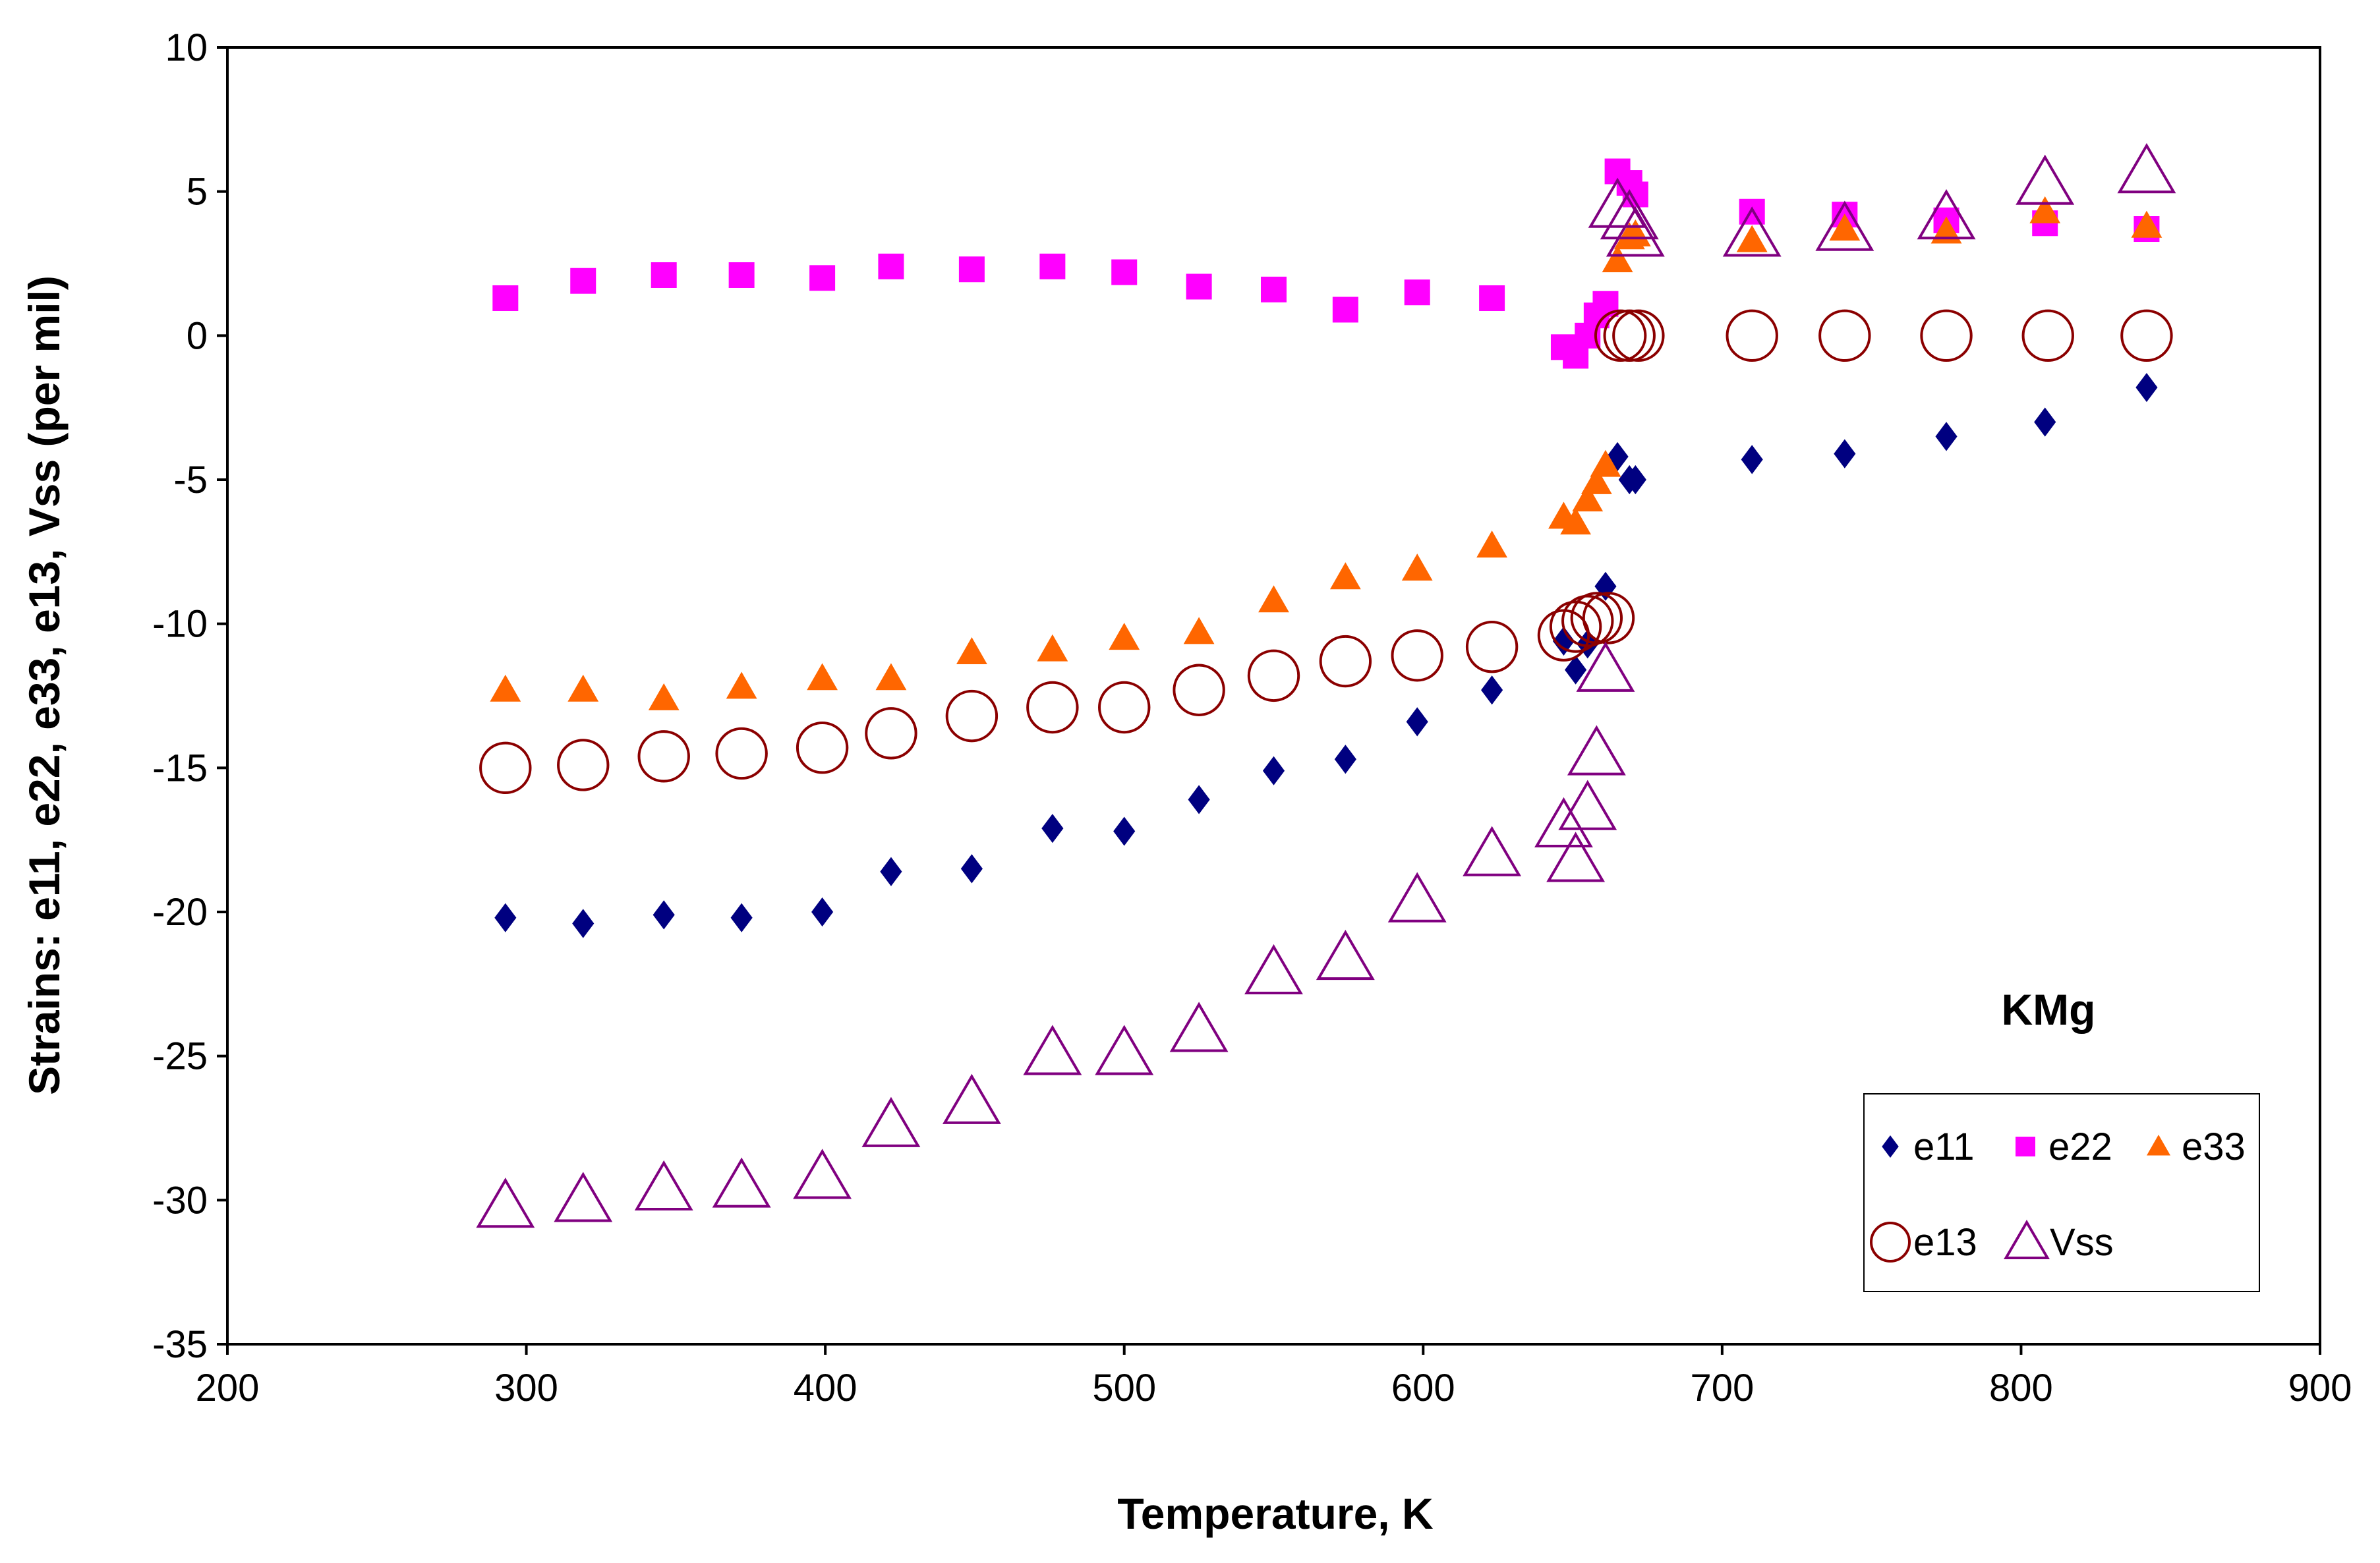  I want to click on legend-label-e33: e33, so click(2214, 1146).